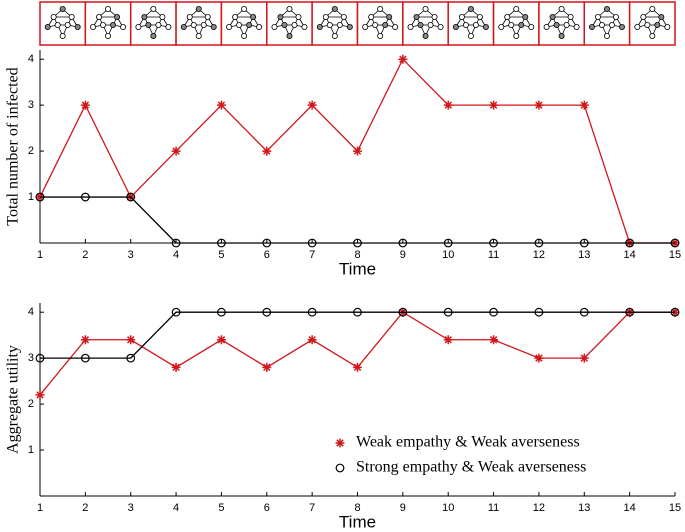 The height and width of the screenshot is (532, 685). Describe the element at coordinates (448, 255) in the screenshot. I see `x-tick-label: 10` at that location.